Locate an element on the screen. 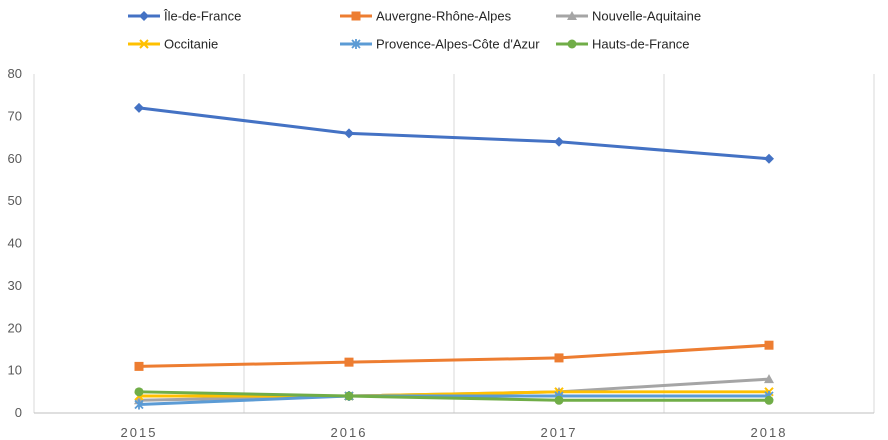 This screenshot has height=440, width=888. y-tick-label: 80 is located at coordinates (15, 73).